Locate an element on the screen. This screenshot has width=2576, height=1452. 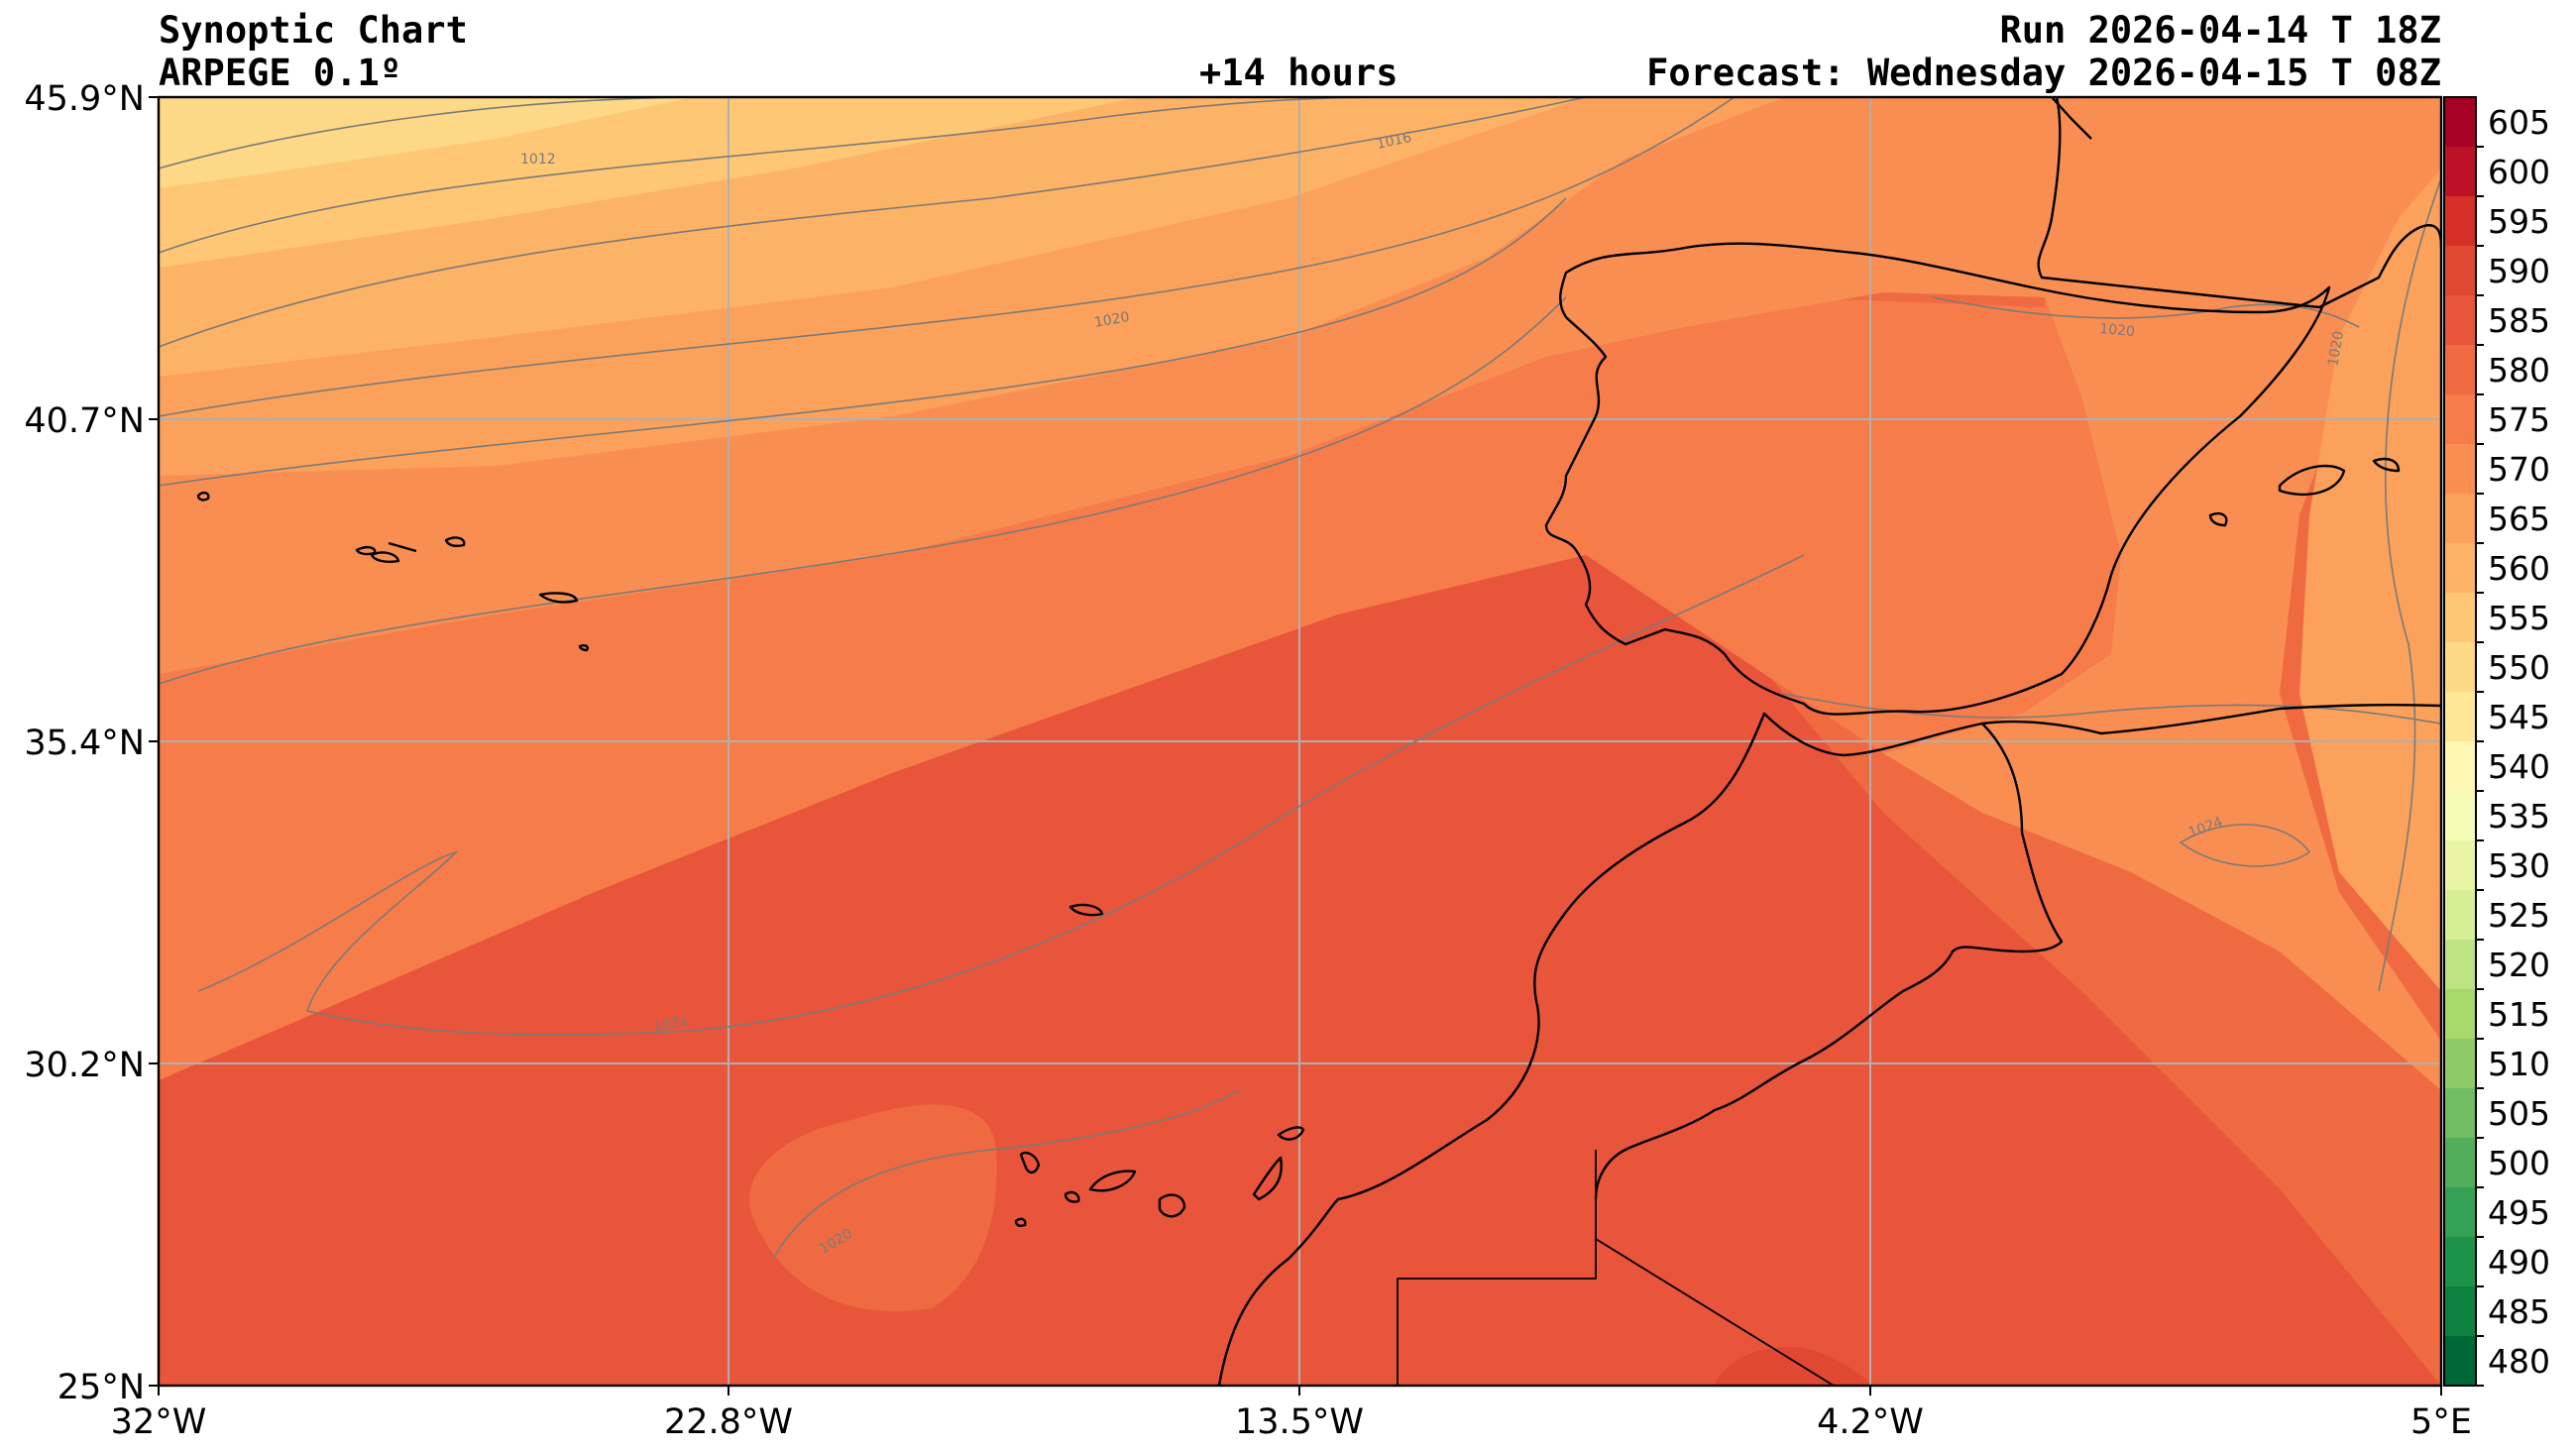
lon-label: 4.2°W is located at coordinates (1870, 1422).